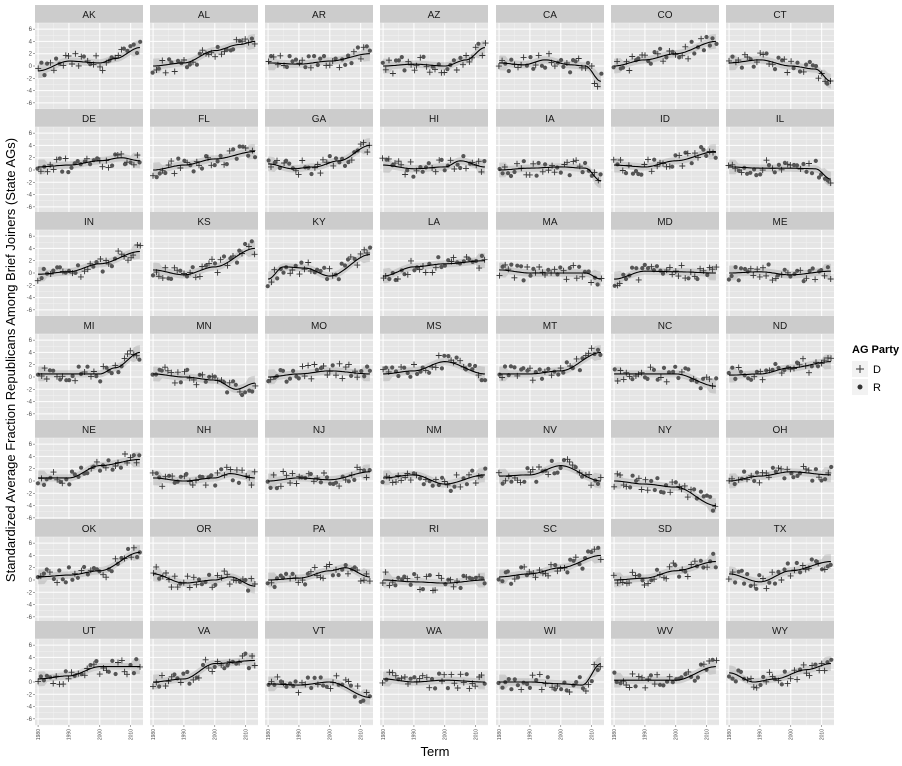  Describe the element at coordinates (550, 368) in the screenshot. I see `facet-mt: MT` at that location.